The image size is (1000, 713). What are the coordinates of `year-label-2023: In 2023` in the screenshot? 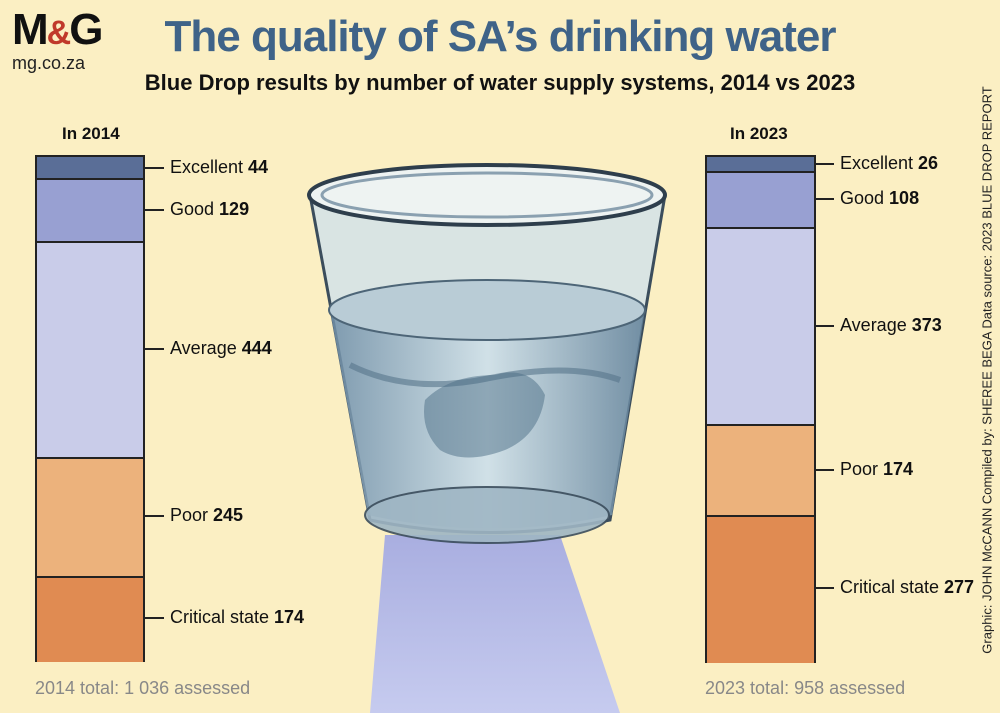 It's located at (759, 133).